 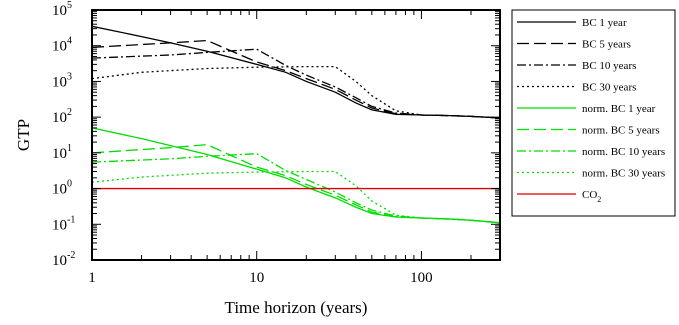 What do you see at coordinates (62, 45) in the screenshot?
I see `y-tick-label: 10⁴` at bounding box center [62, 45].